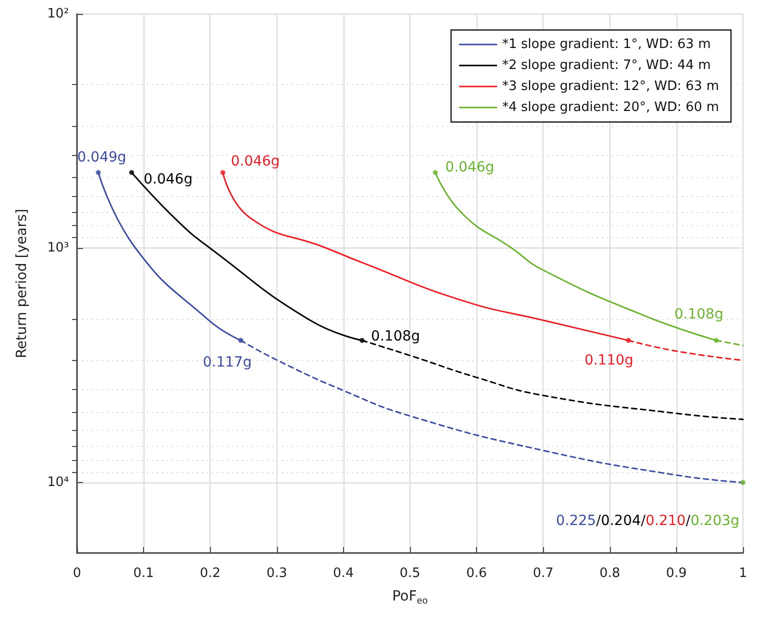  What do you see at coordinates (143, 573) in the screenshot?
I see `x-tick-label: 0.1` at bounding box center [143, 573].